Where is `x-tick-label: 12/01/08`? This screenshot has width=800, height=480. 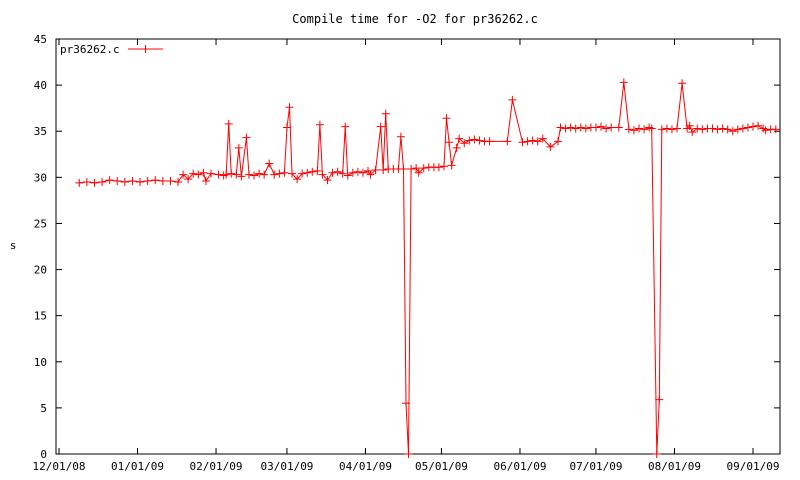
x-tick-label: 12/01/08 is located at coordinates (59, 466).